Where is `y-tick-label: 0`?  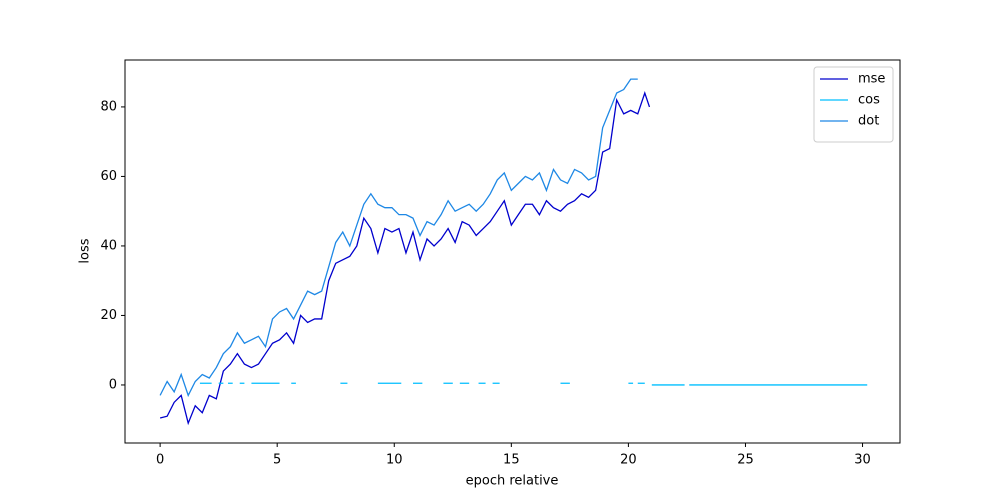
y-tick-label: 0 is located at coordinates (113, 384).